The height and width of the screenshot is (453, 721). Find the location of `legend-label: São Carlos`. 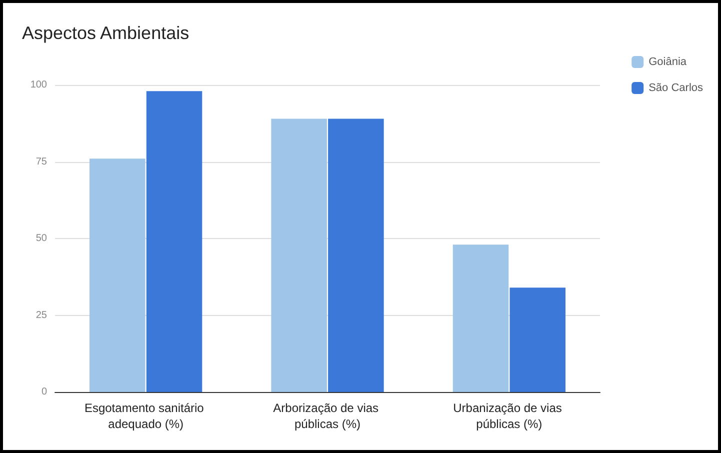

legend-label: São Carlos is located at coordinates (676, 88).